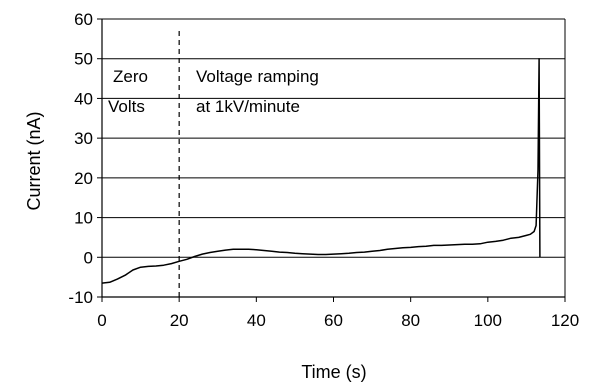 The image size is (593, 385). Describe the element at coordinates (83, 178) in the screenshot. I see `y-tick-label: 20` at that location.